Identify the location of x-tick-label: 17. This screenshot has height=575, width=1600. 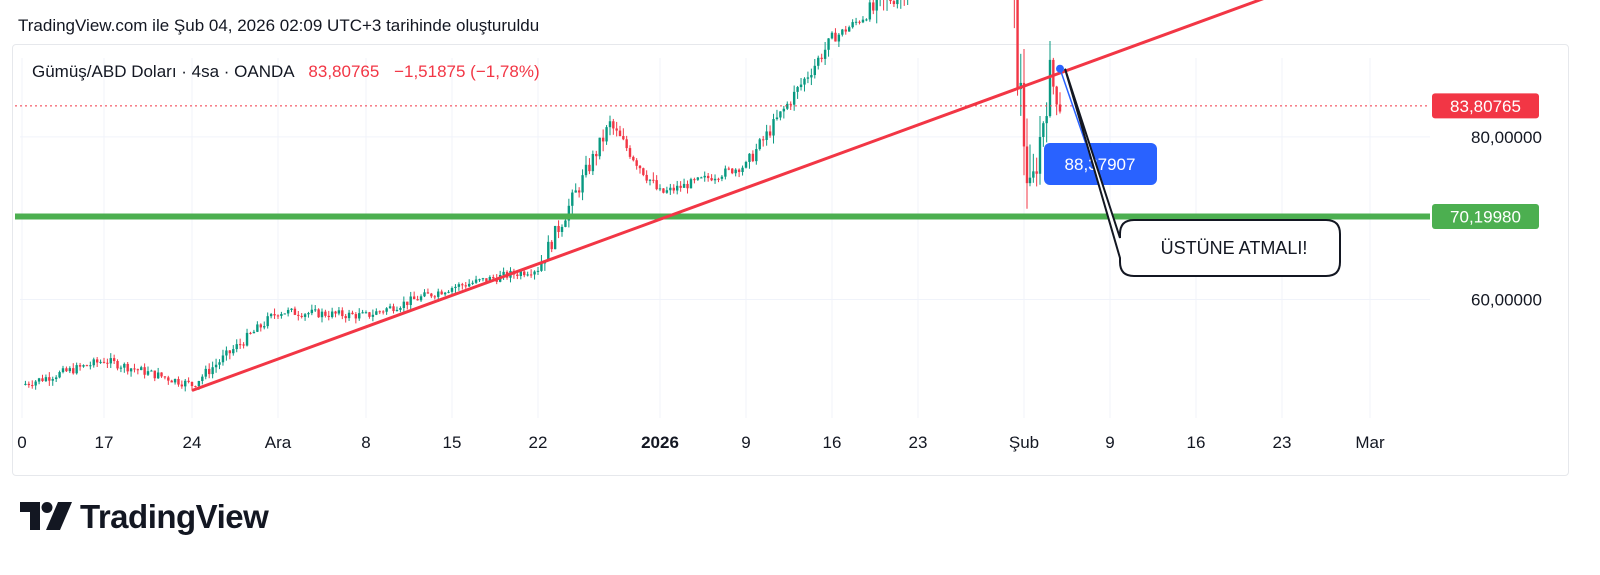
(104, 442).